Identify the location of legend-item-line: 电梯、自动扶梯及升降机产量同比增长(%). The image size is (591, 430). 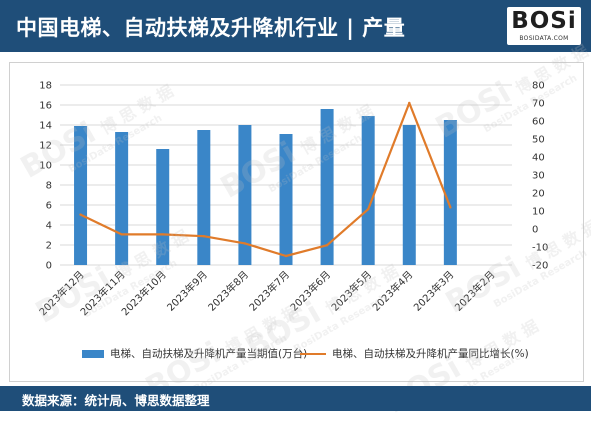
(414, 353).